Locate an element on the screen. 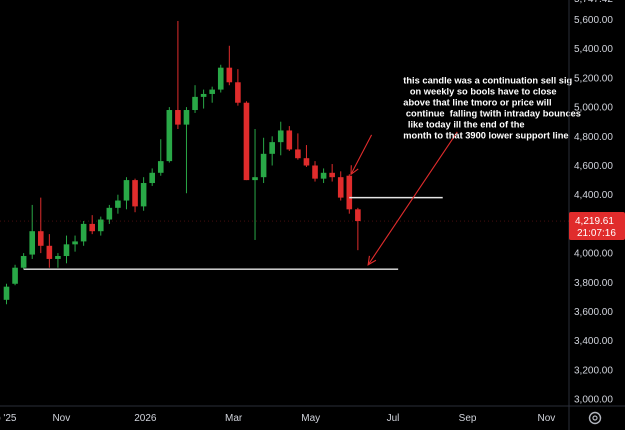 The height and width of the screenshot is (430, 625). price-tick-label: 4,800.00 is located at coordinates (593, 137).